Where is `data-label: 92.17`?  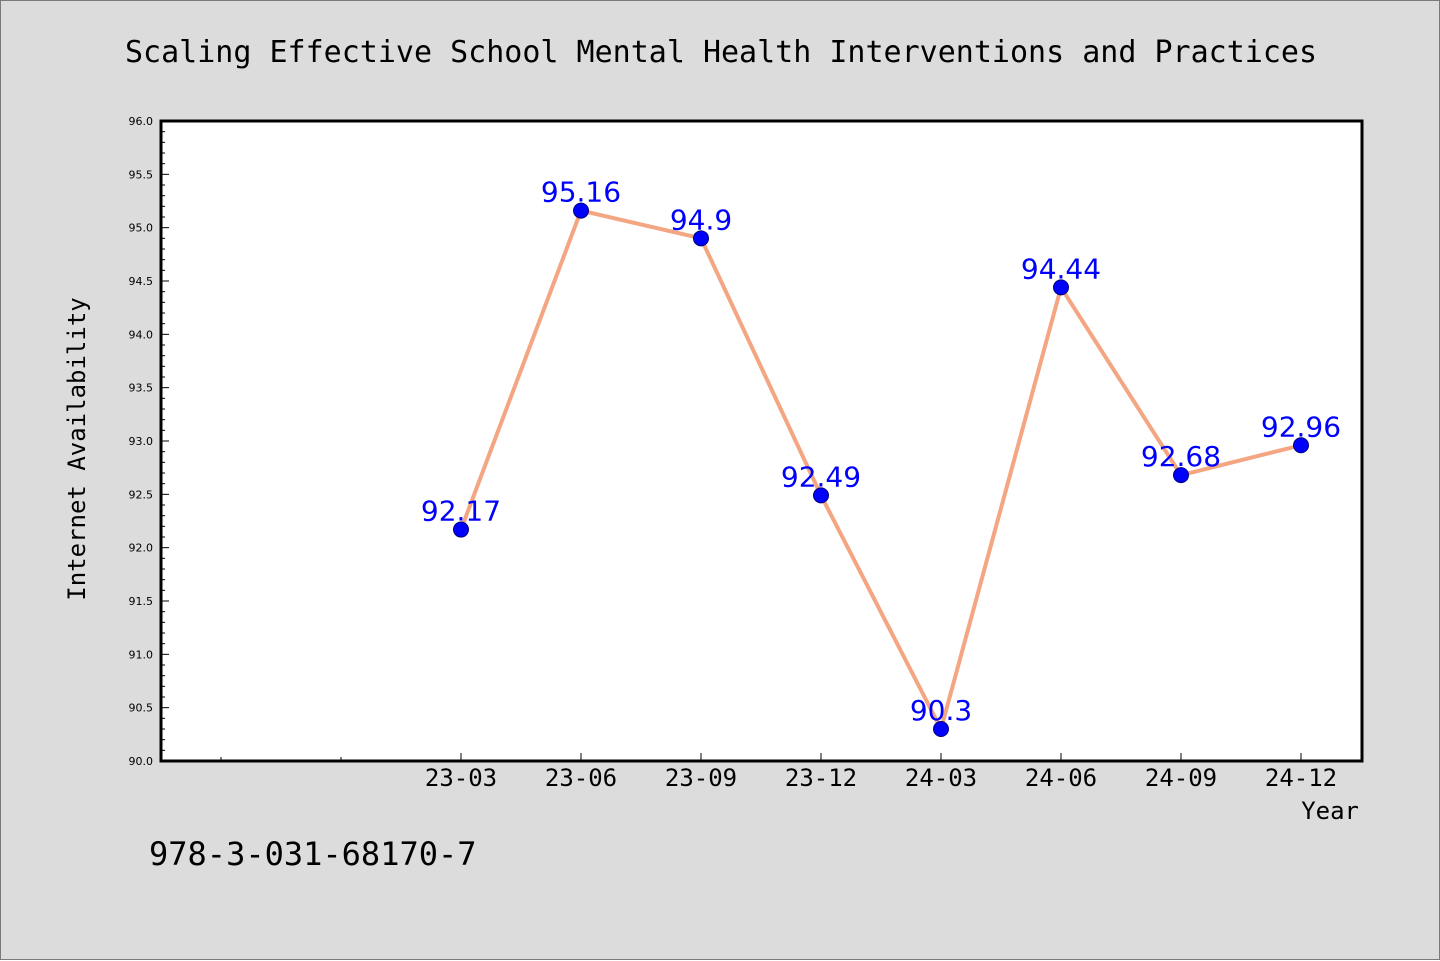 data-label: 92.17 is located at coordinates (461, 511).